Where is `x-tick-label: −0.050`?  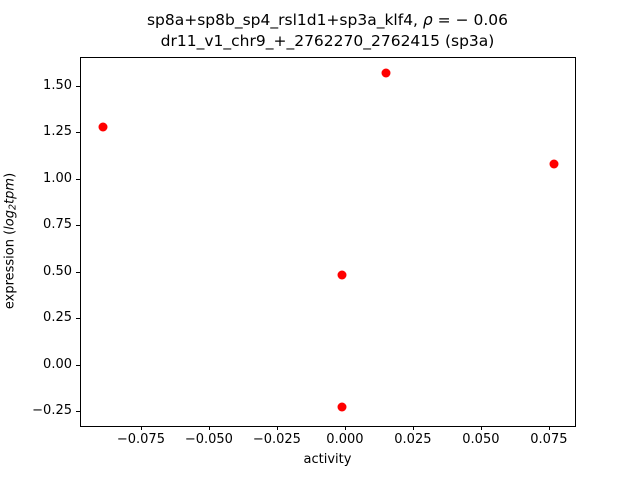
x-tick-label: −0.050 is located at coordinates (208, 439).